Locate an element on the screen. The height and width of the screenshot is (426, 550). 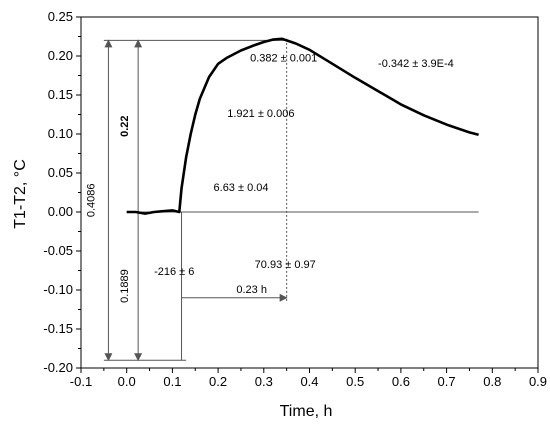
y-tick-label: -0.10 is located at coordinates (58, 289).